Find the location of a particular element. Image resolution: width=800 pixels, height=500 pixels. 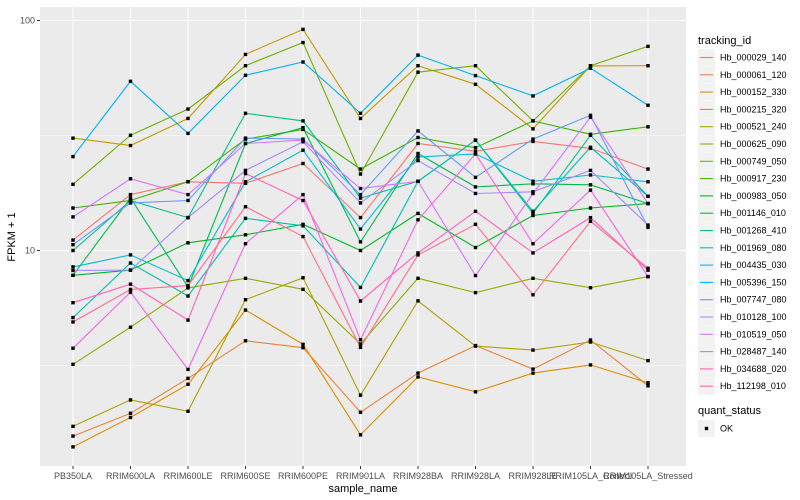

legend-label: Hb_001969_080 is located at coordinates (753, 248).